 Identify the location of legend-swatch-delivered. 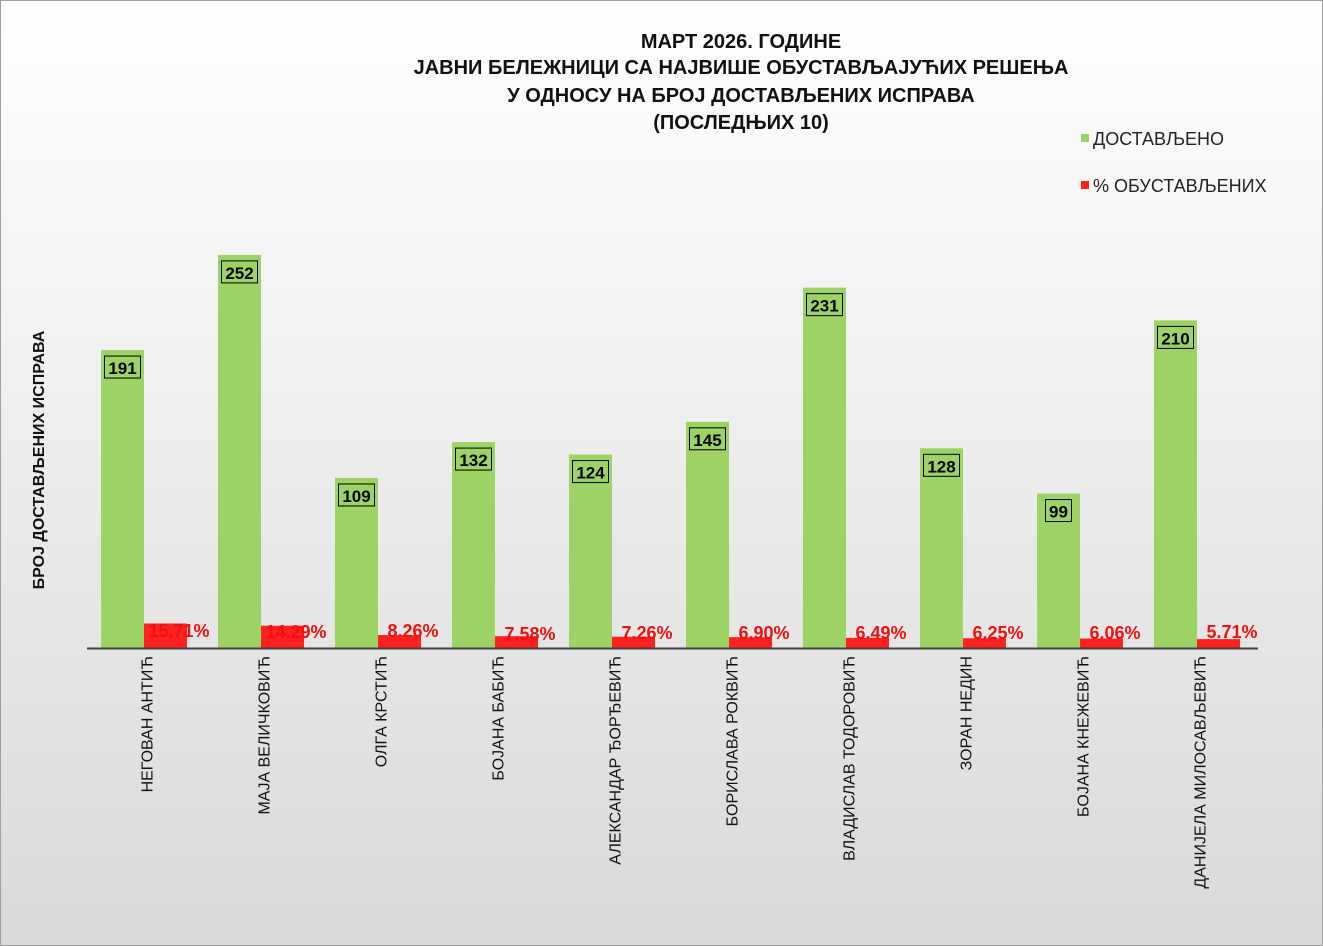
(1085, 138).